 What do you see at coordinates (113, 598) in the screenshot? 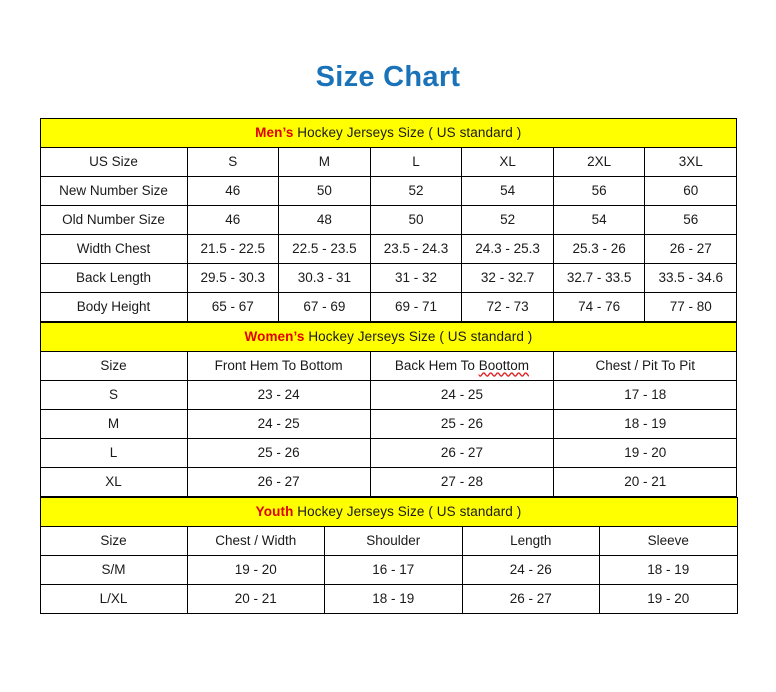
I see `row-label: L/XL` at bounding box center [113, 598].